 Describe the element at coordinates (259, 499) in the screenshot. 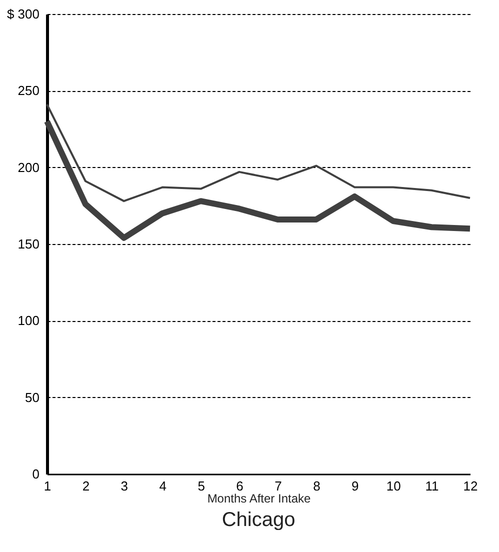

I see `x-axis-title: Months After Intake` at that location.